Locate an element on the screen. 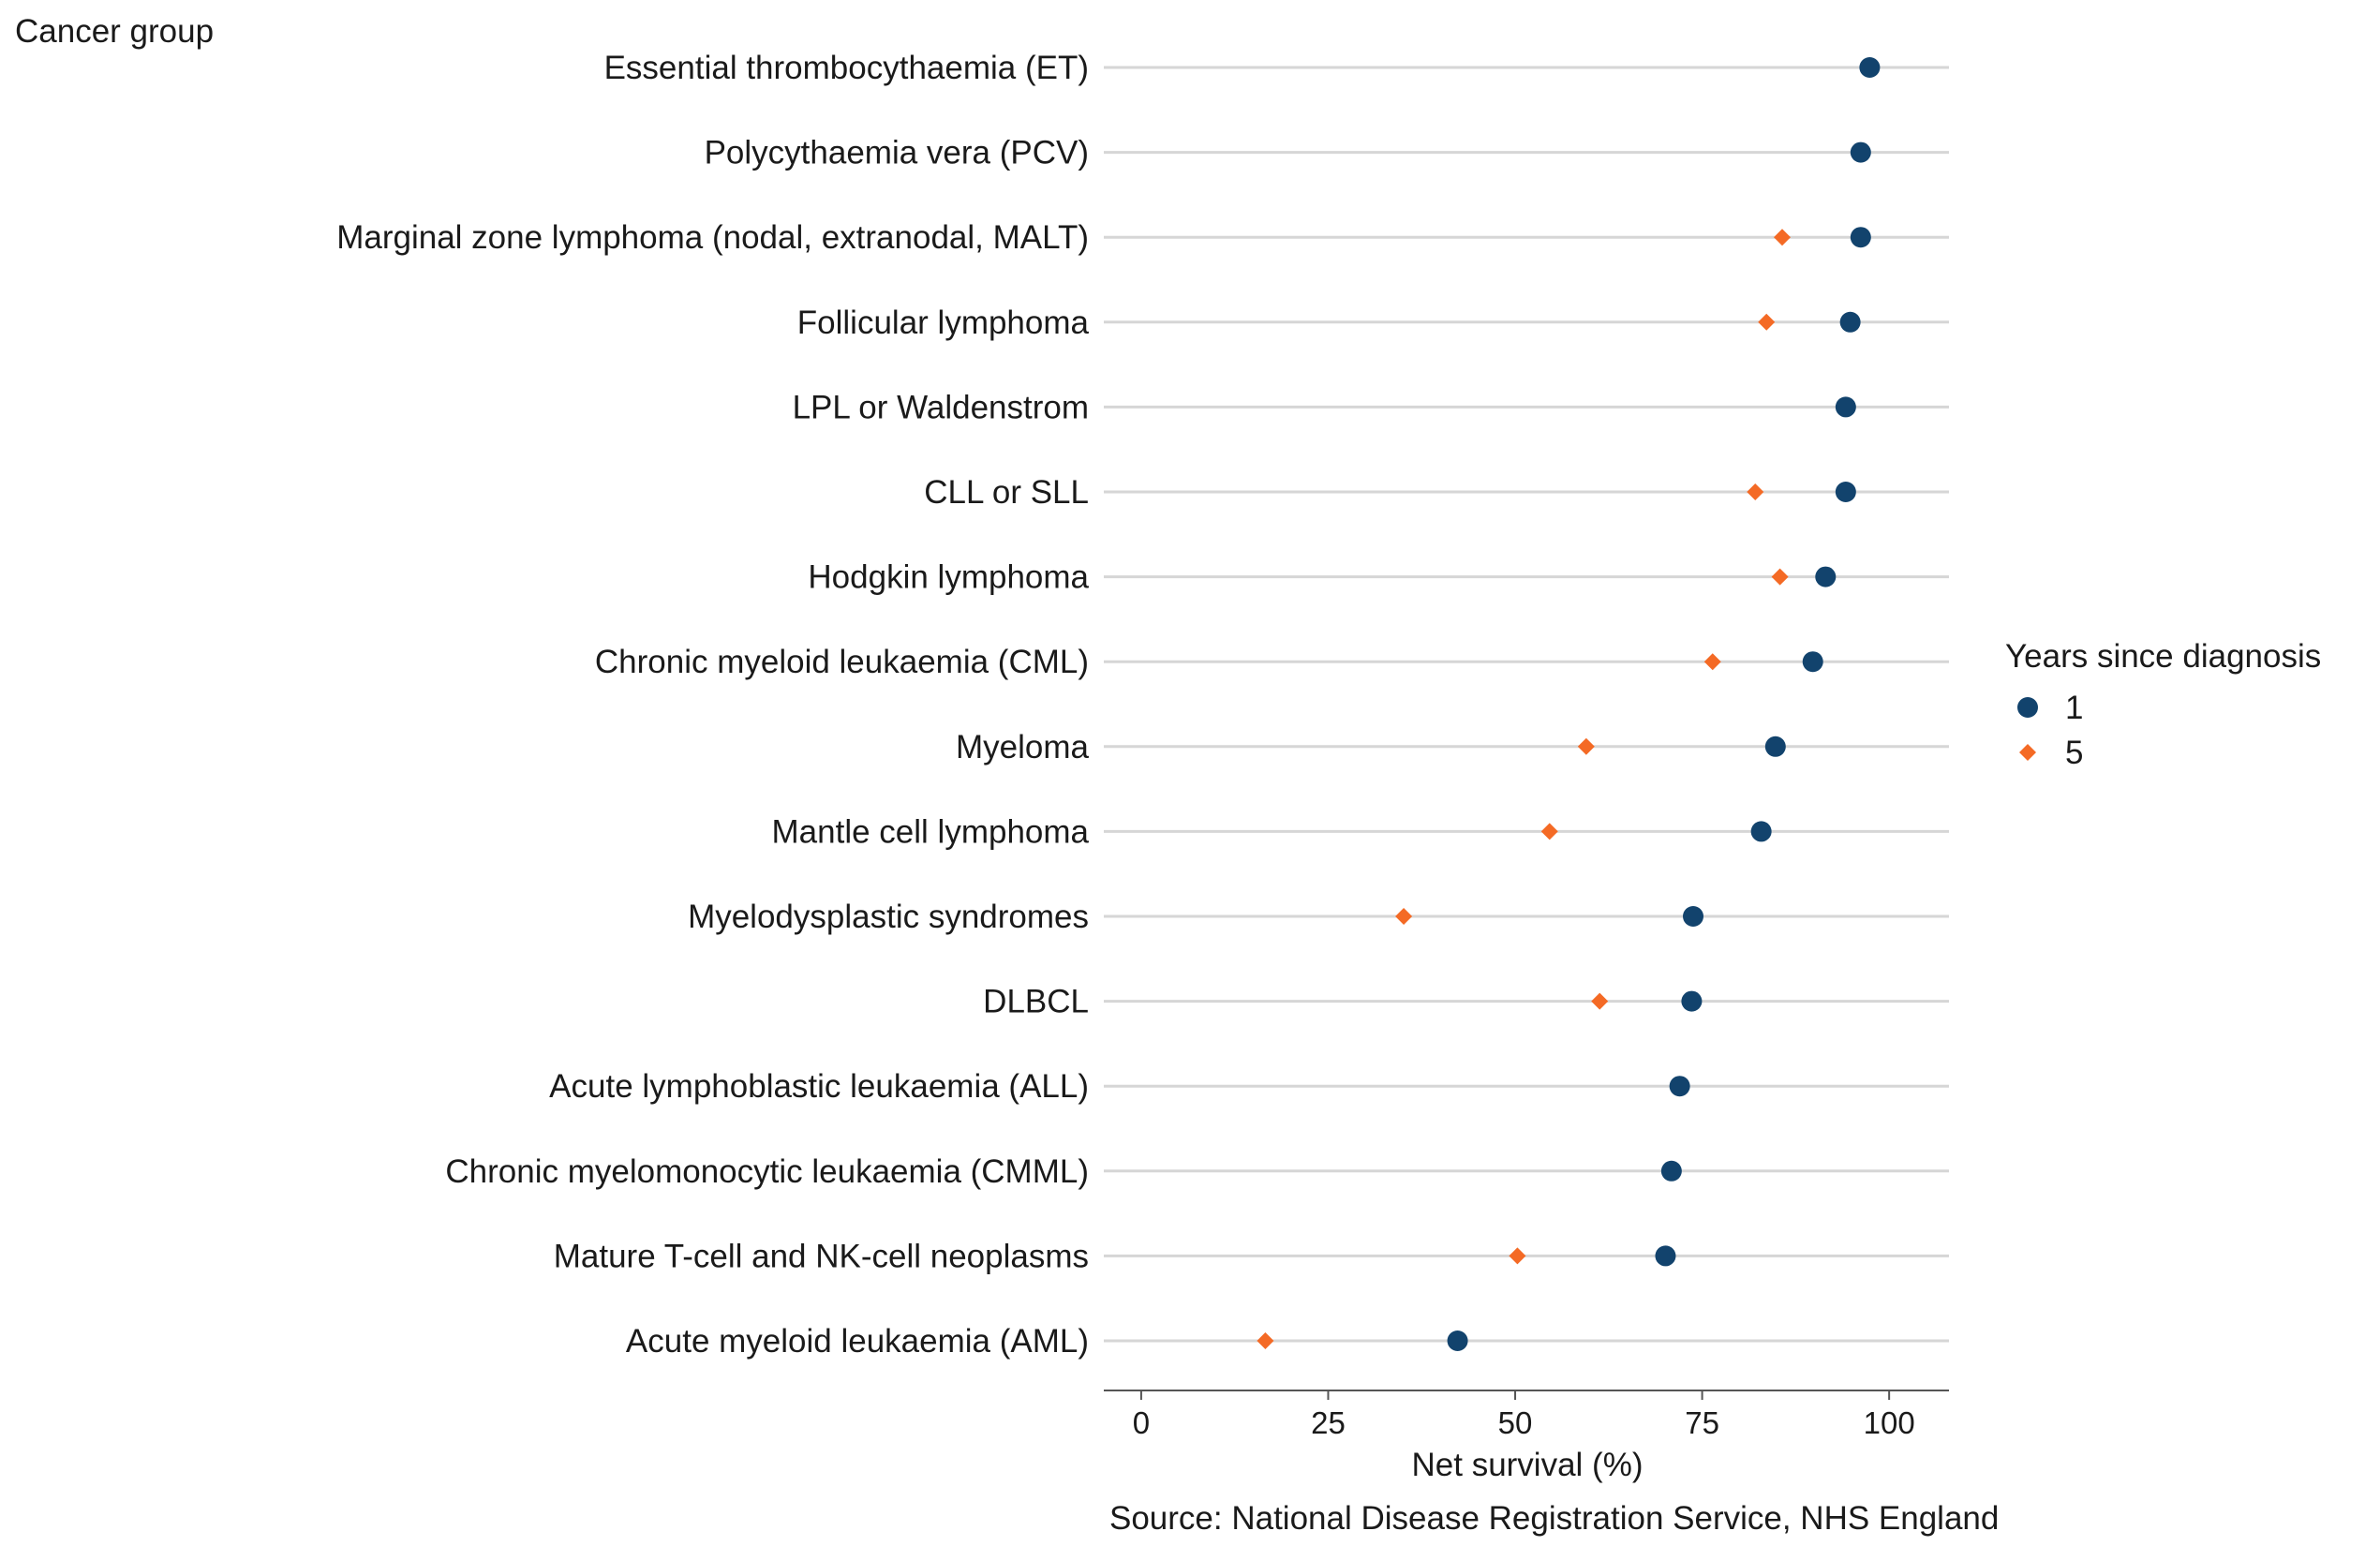 This screenshot has height=1546, width=2380. category-label: Acute myeloid leukaemia (AML) is located at coordinates (857, 1341).